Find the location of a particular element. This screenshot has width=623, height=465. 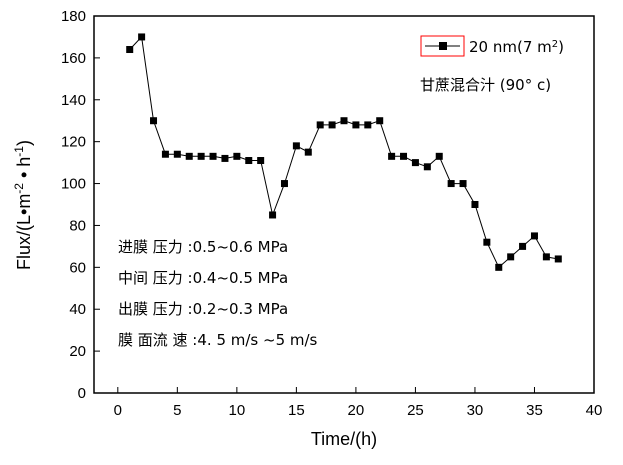

x-tick-label: 20 is located at coordinates (356, 410).